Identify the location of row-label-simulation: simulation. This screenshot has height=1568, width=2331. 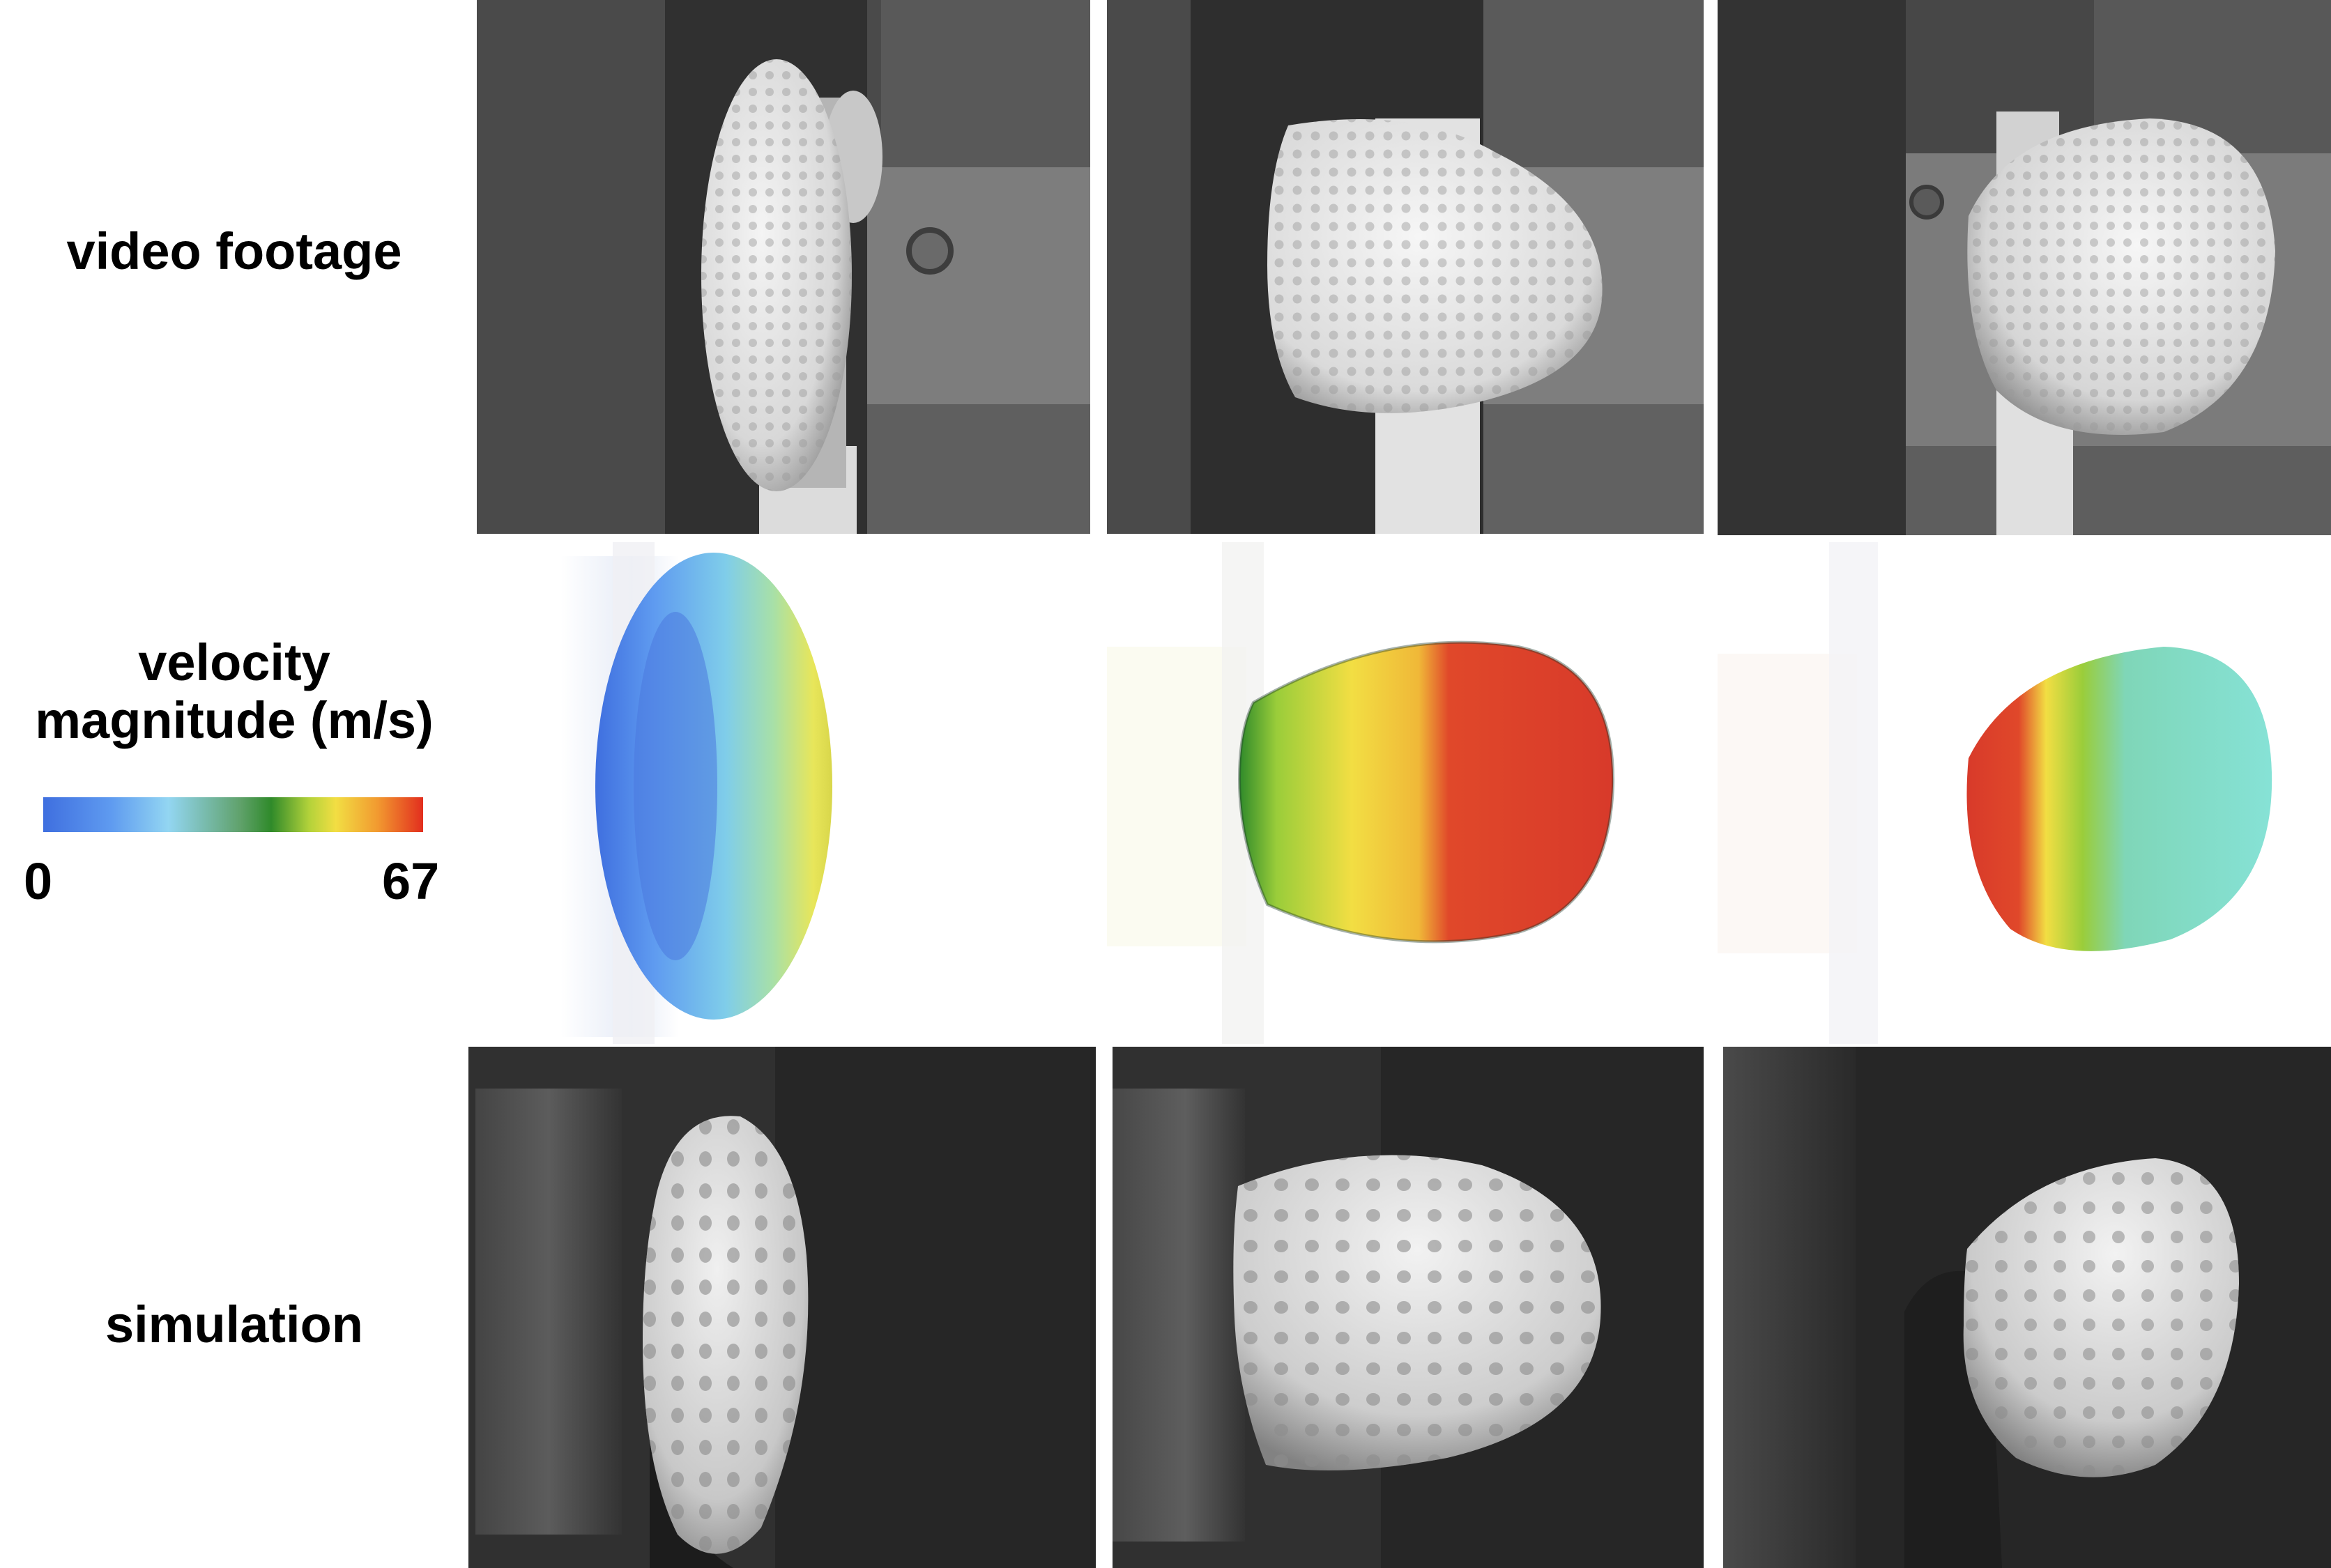
(234, 1325).